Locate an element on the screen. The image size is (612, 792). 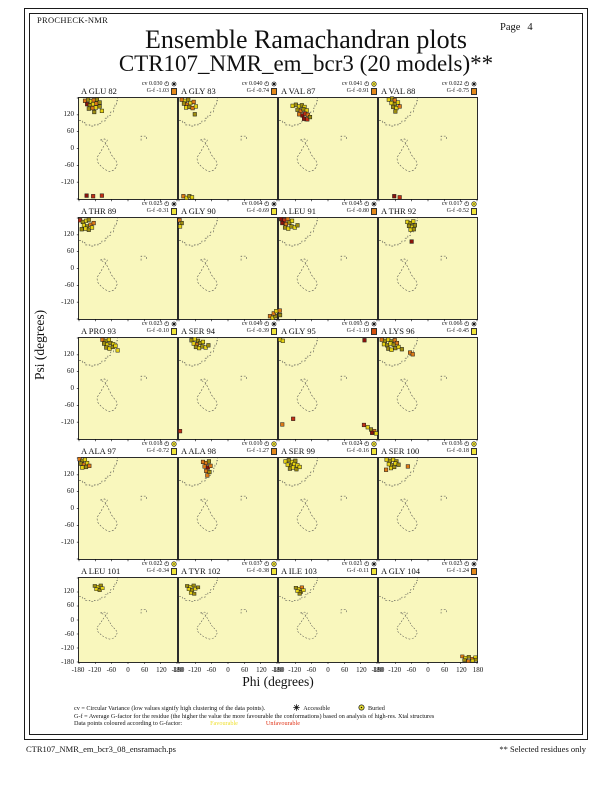
buried-icon is located at coordinates (474, 444).